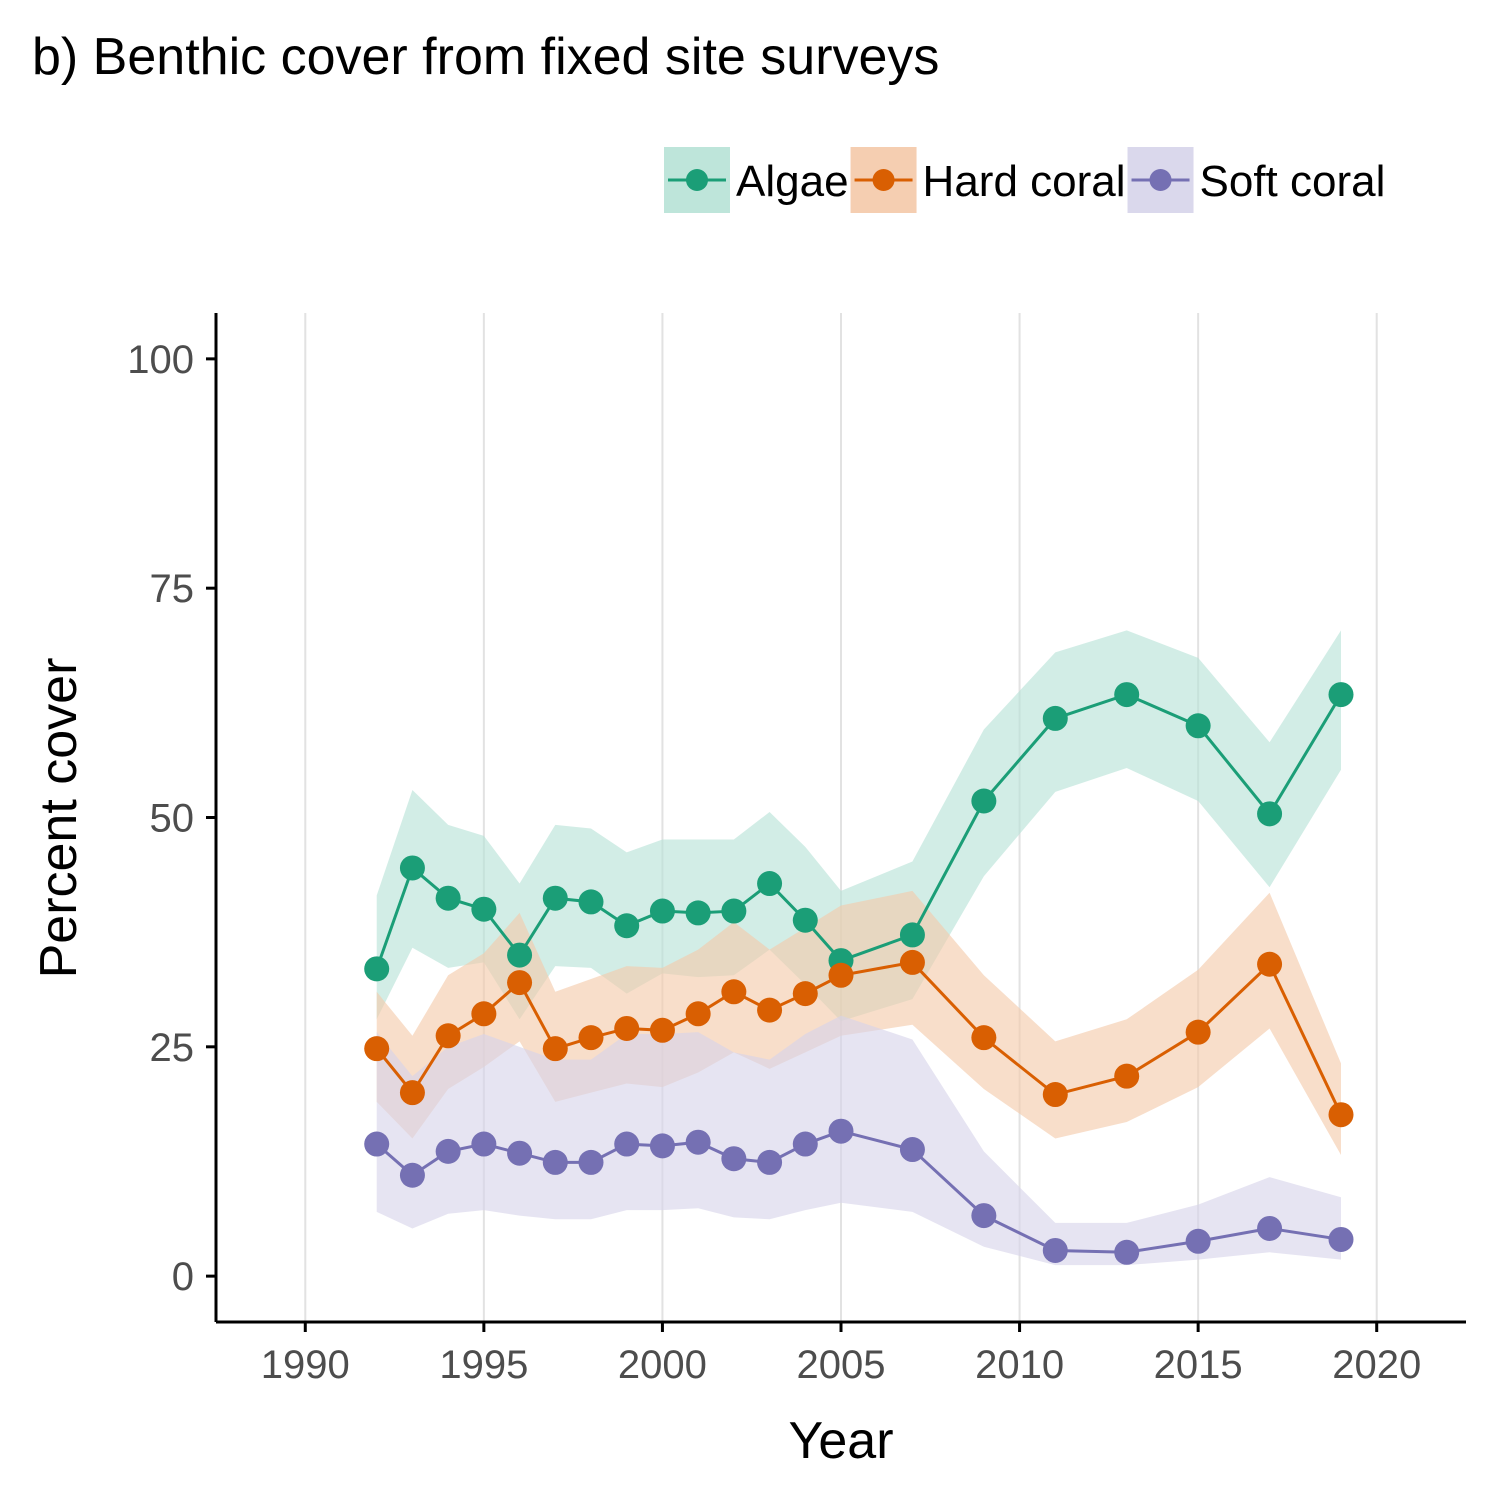  I want to click on x-axis-title: Year, so click(840, 1441).